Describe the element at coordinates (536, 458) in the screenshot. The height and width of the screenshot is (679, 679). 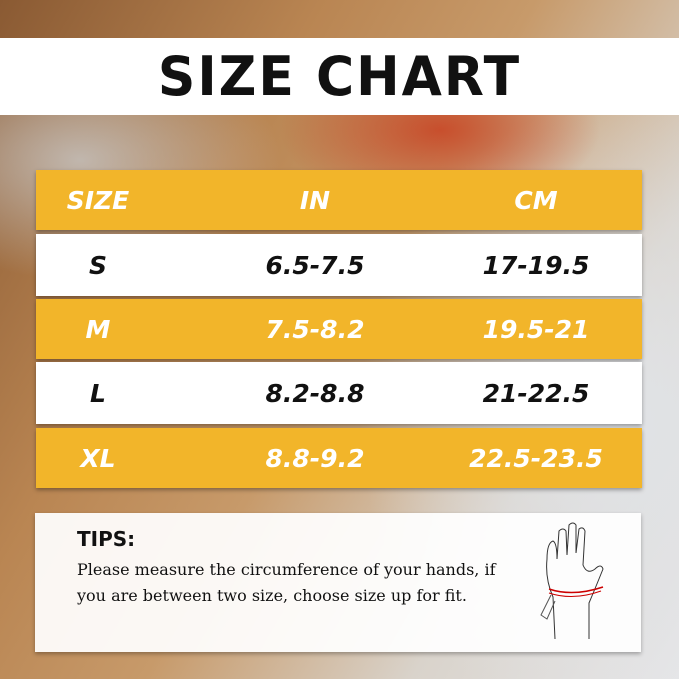
I see `cell-cm: 22.5-23.5` at that location.